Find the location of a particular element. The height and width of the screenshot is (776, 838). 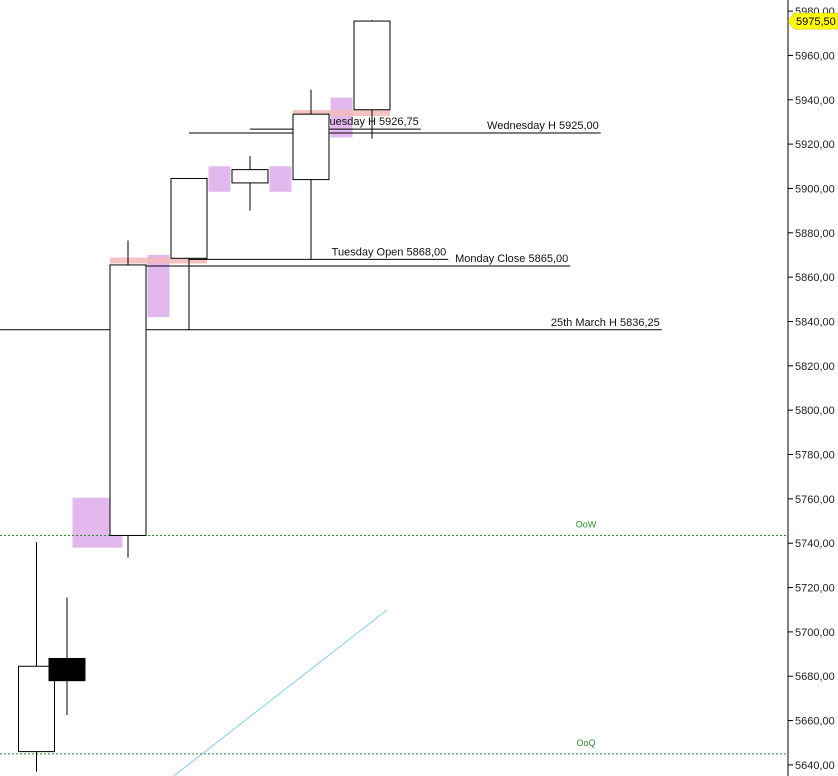

level-label-2: Tuesday Open 5868,00 is located at coordinates (389, 252).